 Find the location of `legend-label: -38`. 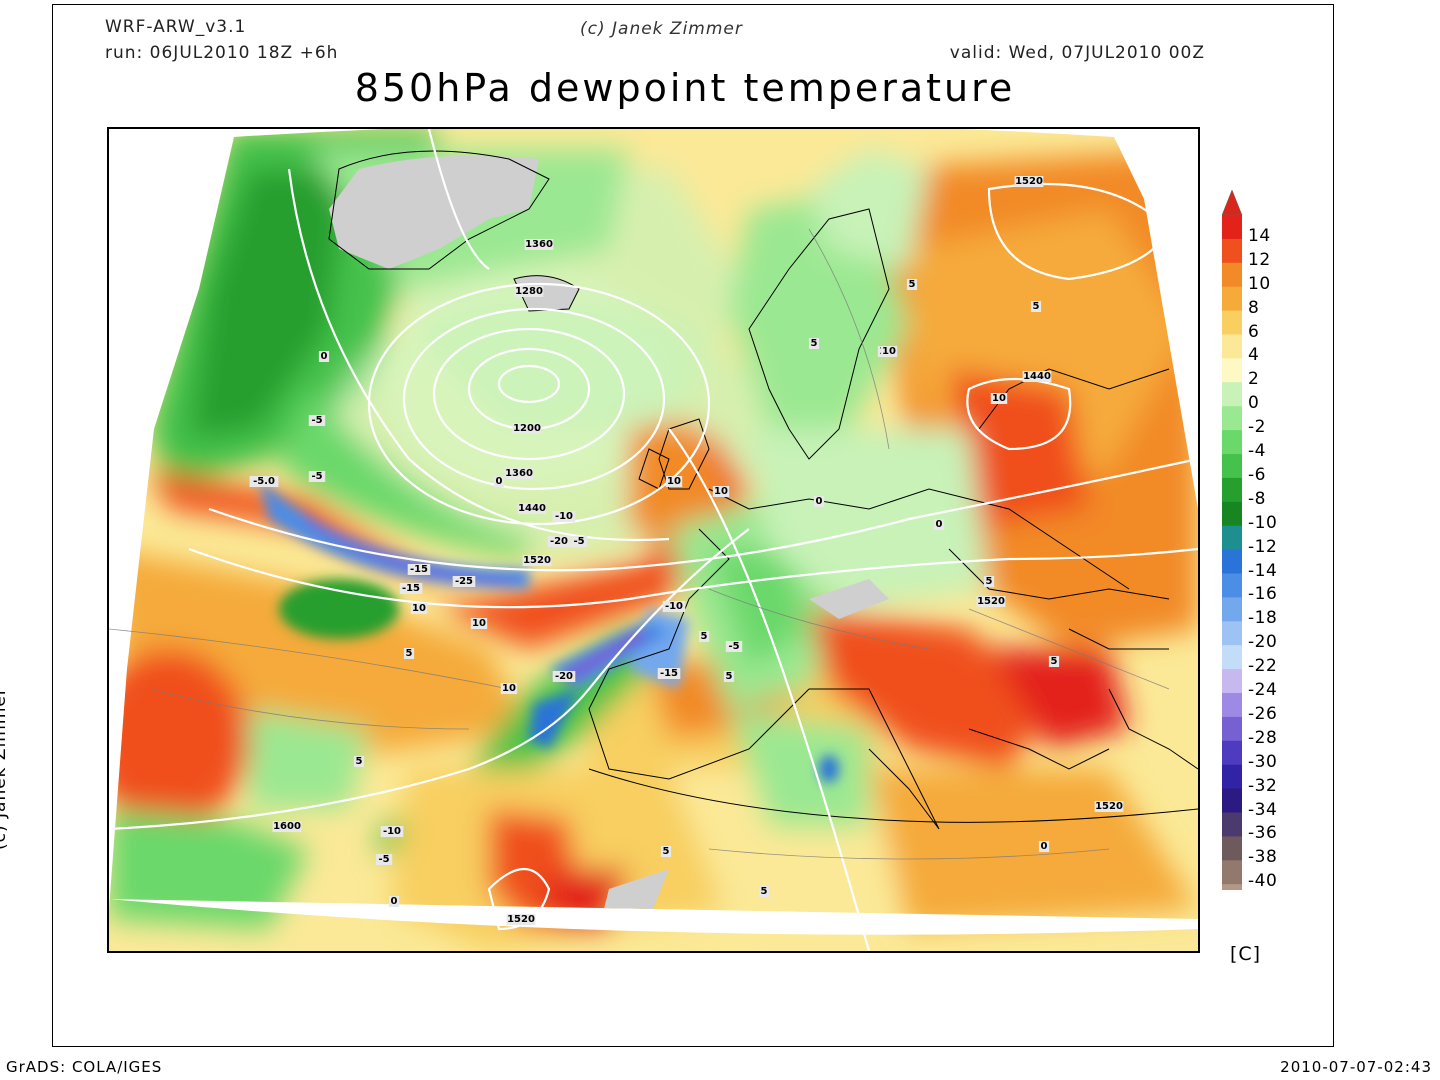

legend-label: -38 is located at coordinates (1263, 857).